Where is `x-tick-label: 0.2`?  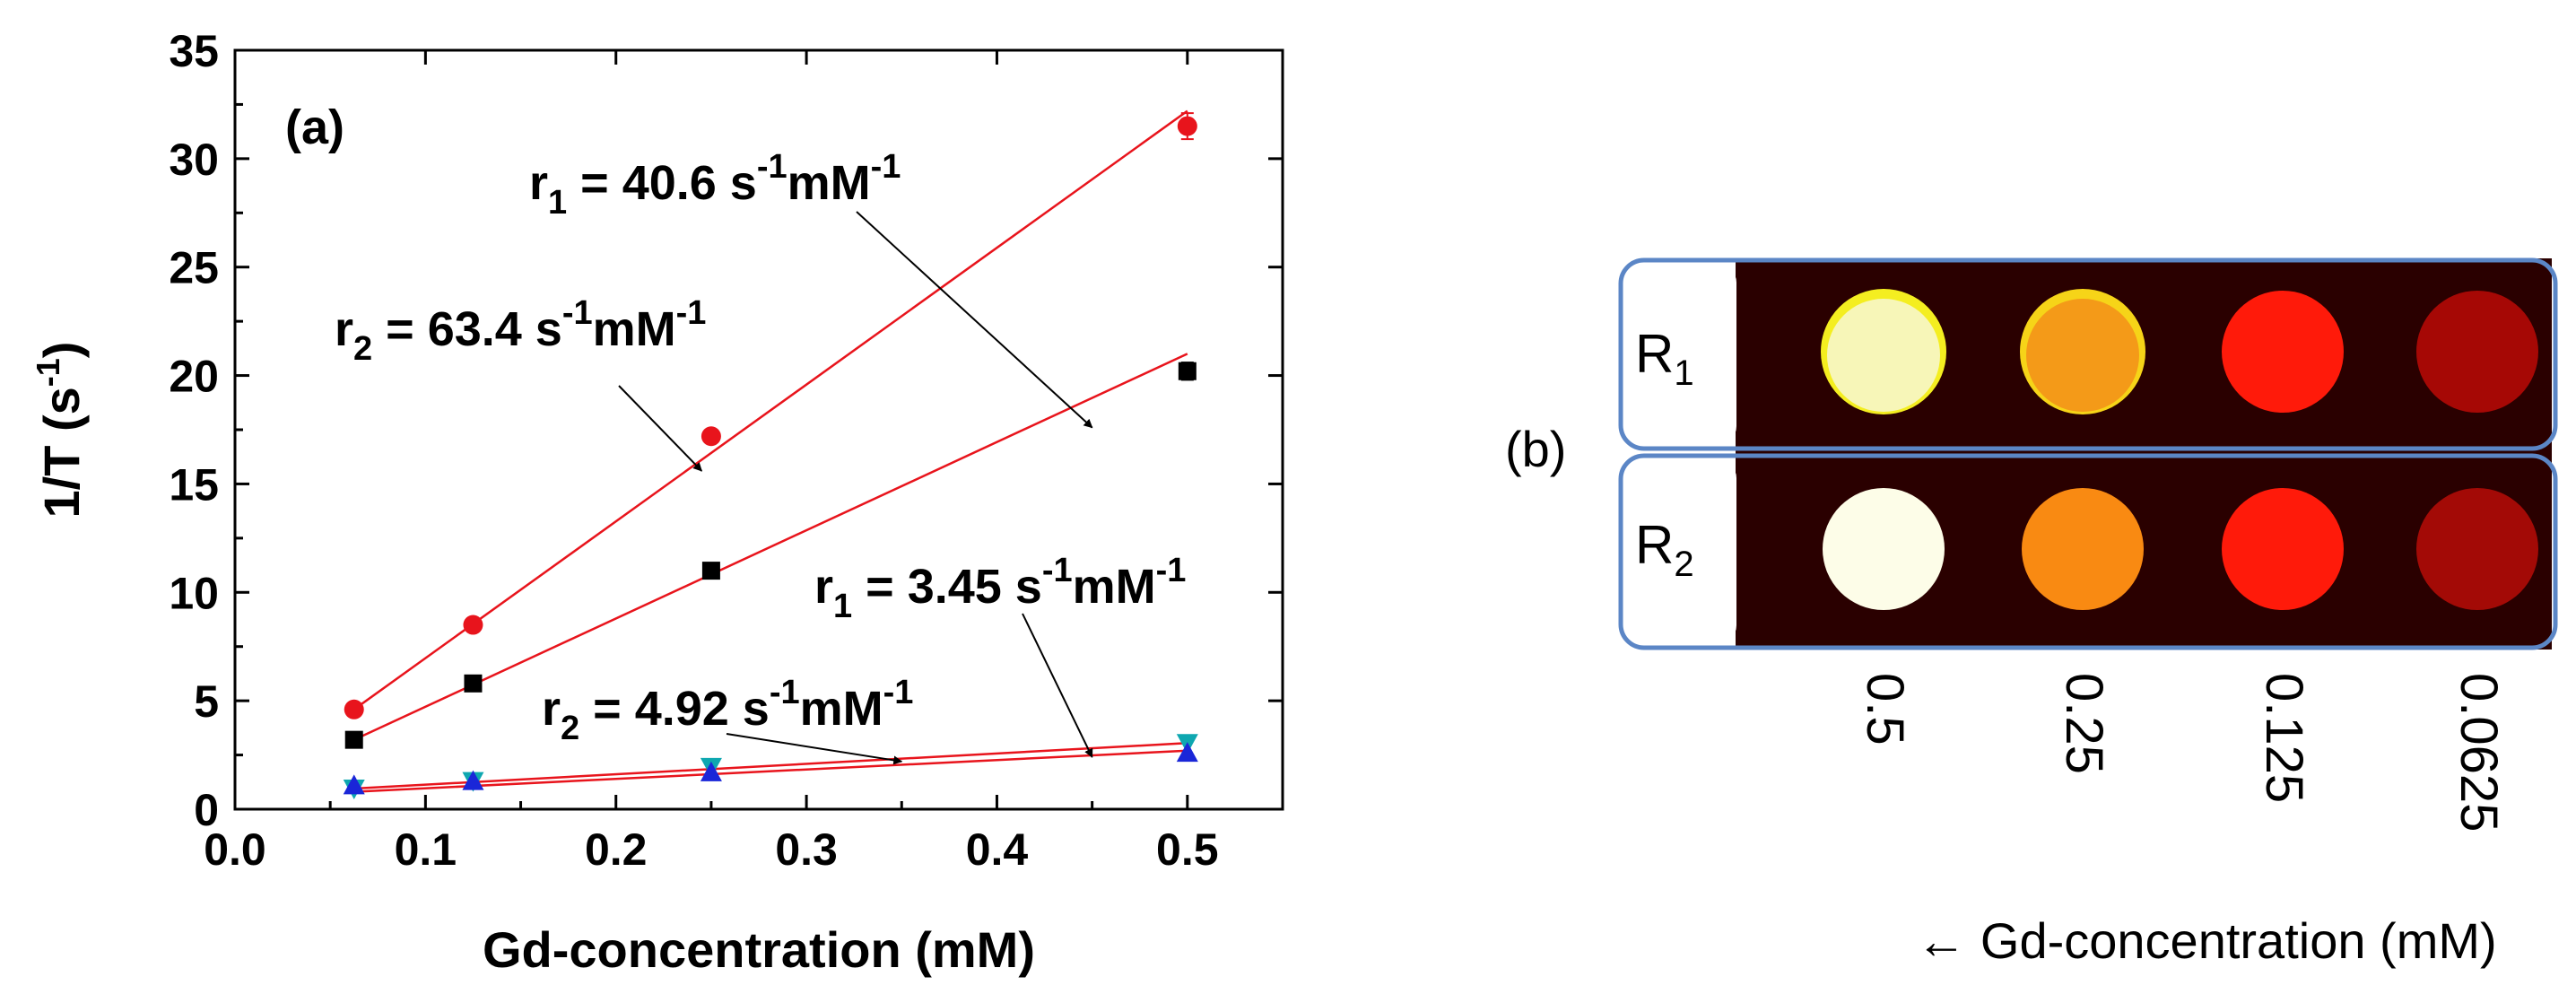
x-tick-label: 0.2 is located at coordinates (616, 849).